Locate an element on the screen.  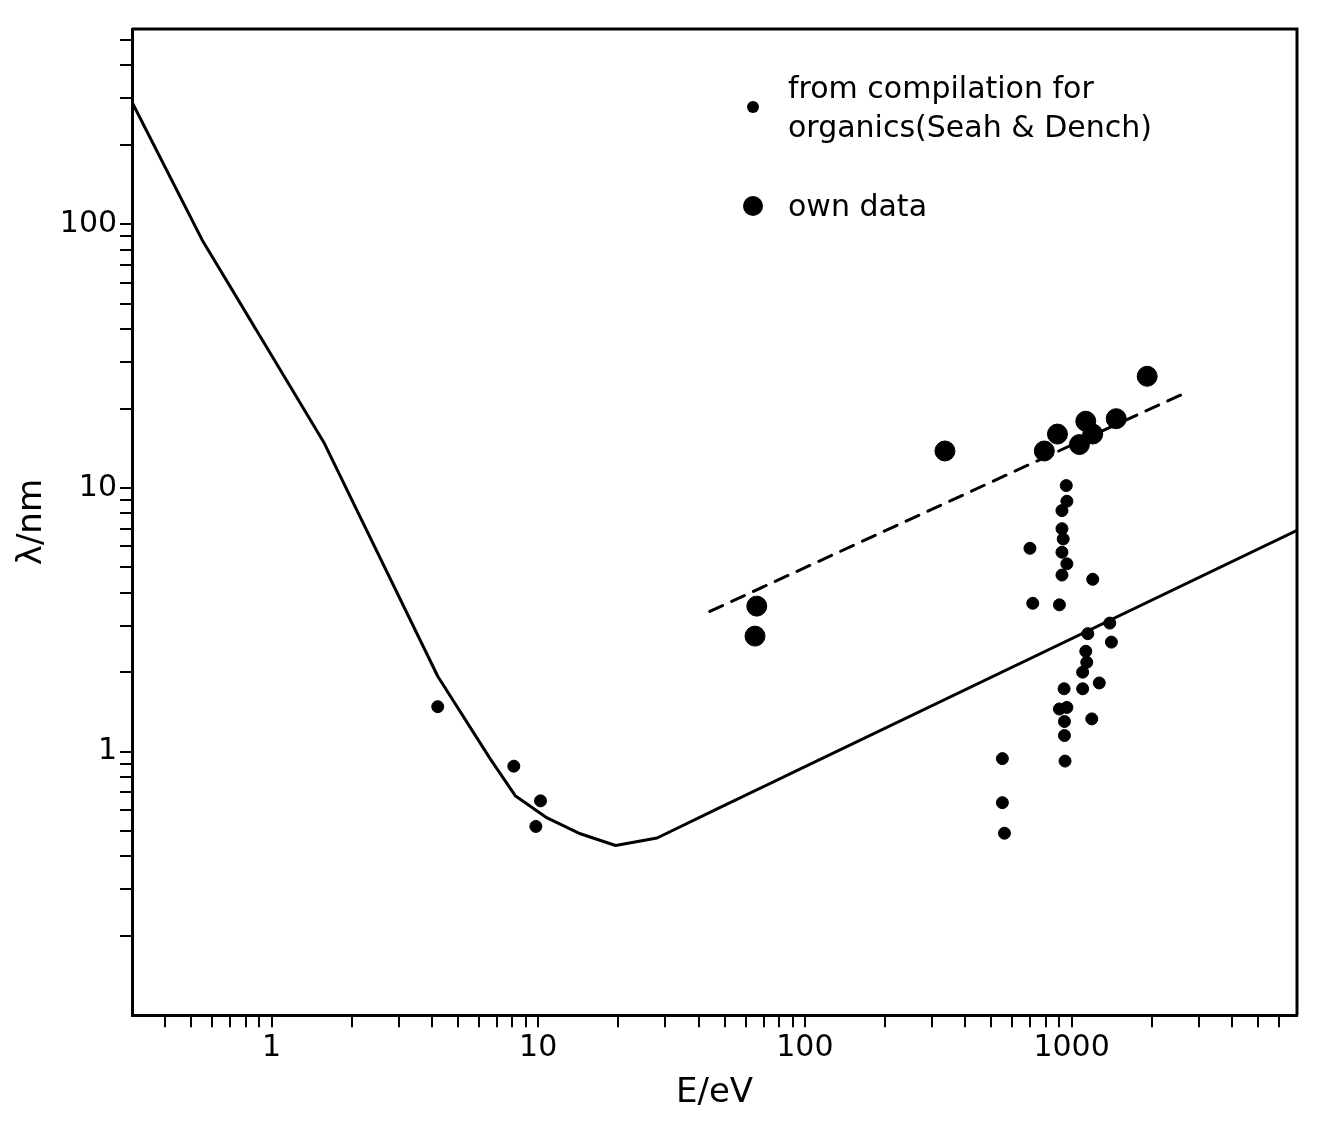
x-tick-label: 1 is located at coordinates (271, 1045).